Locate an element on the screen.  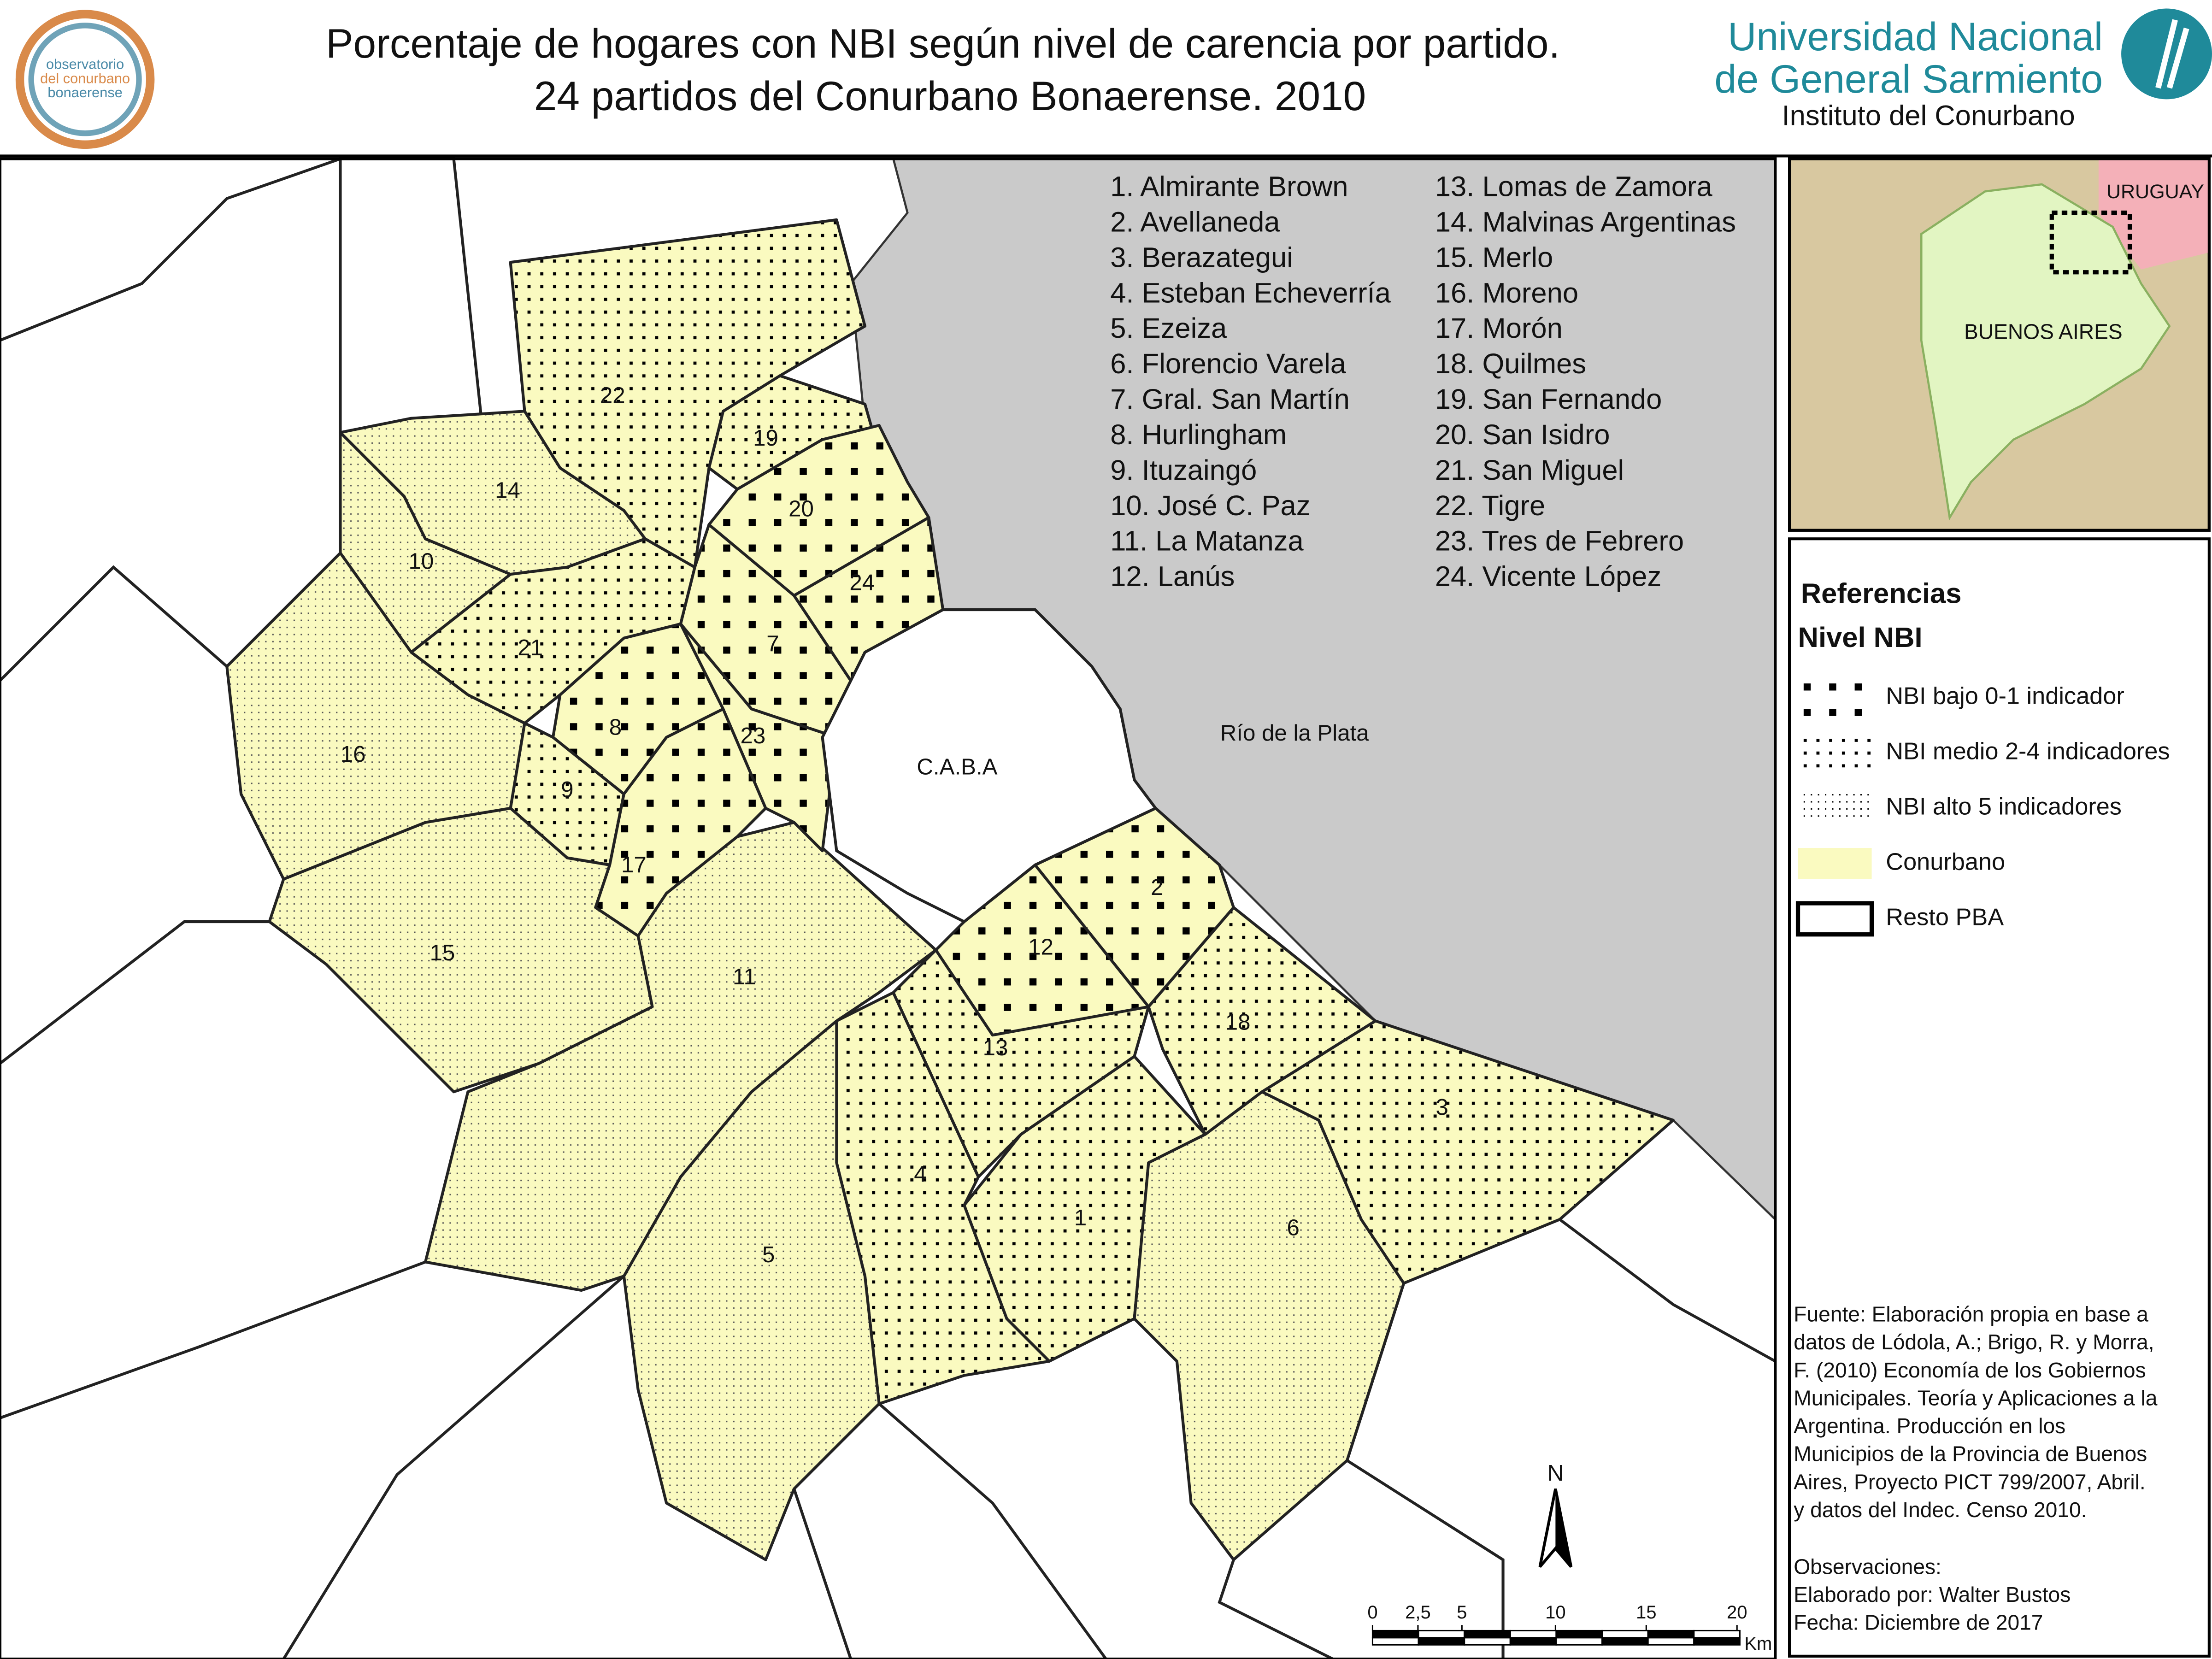
scale-label: 10 is located at coordinates (1555, 1612).